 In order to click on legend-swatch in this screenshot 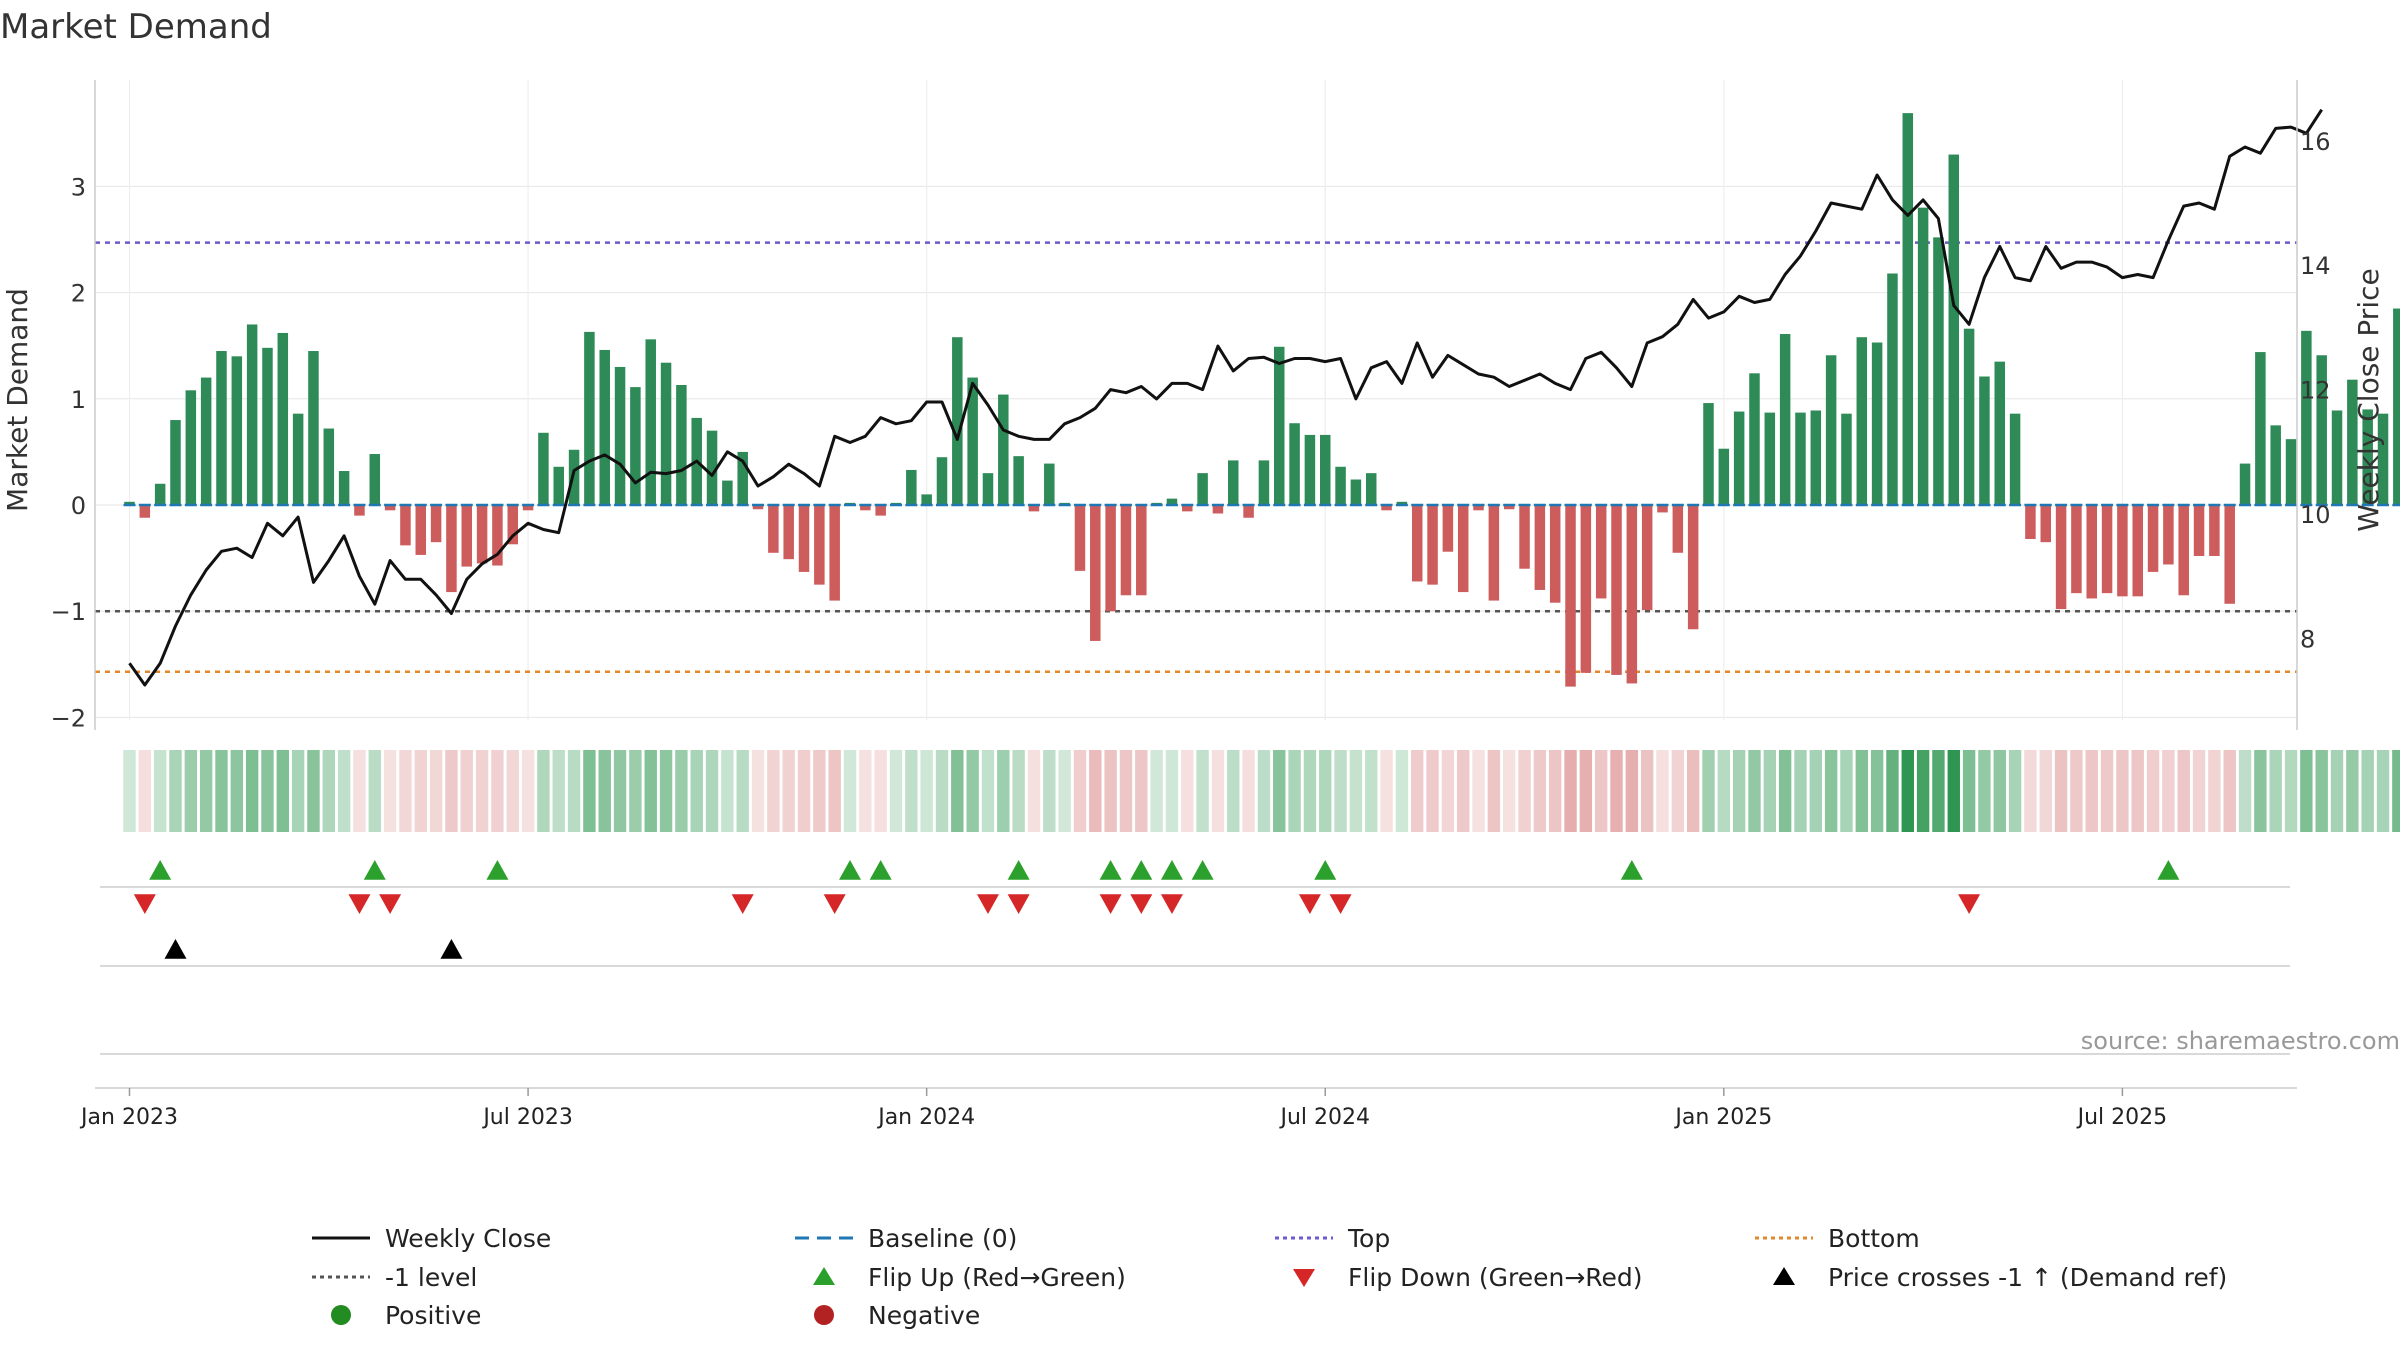, I will do `click(824, 1276)`.